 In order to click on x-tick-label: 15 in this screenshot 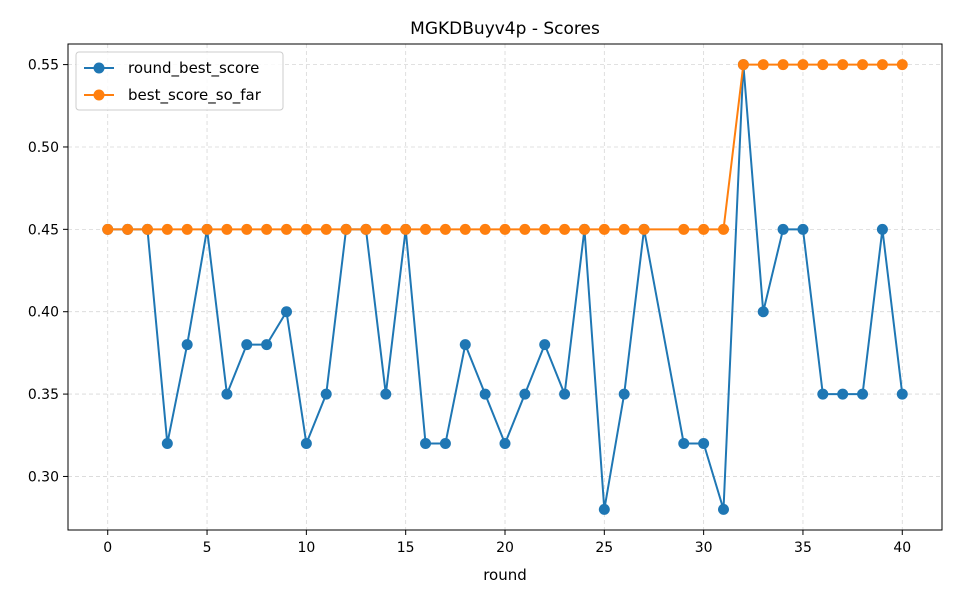, I will do `click(406, 548)`.